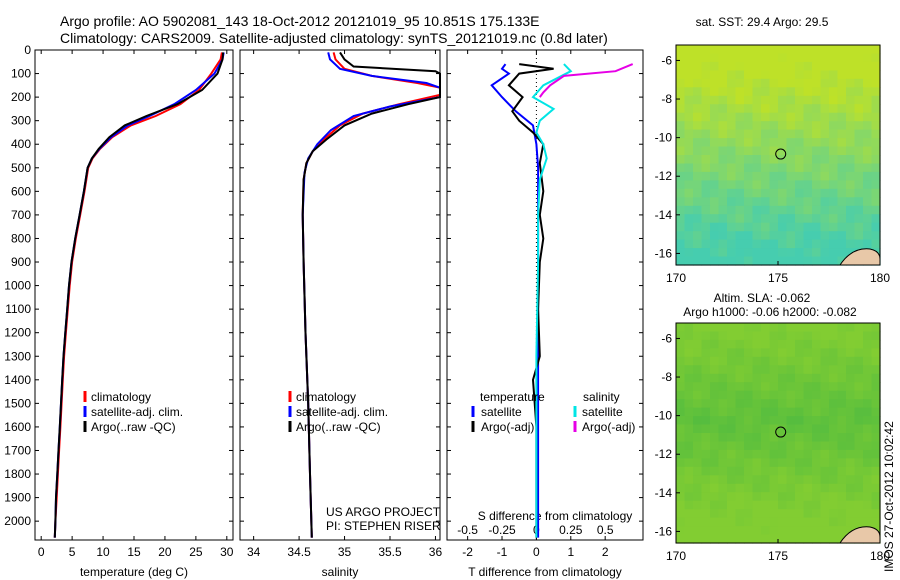 This screenshot has height=580, width=900. Describe the element at coordinates (781, 154) in the screenshot. I see `argo-location-marker` at that location.